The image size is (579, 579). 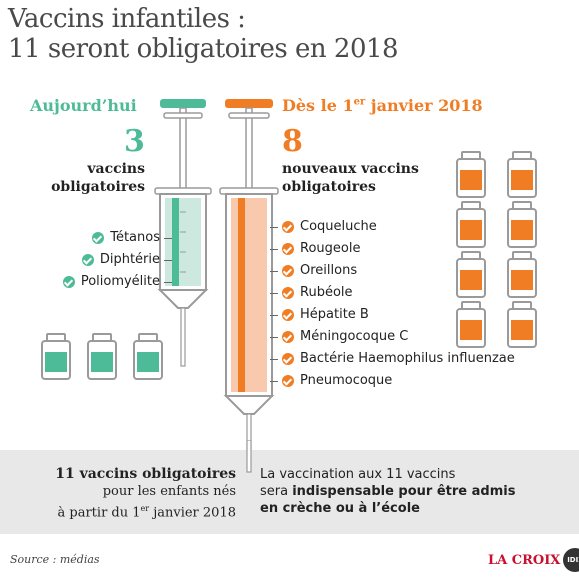 What do you see at coordinates (350, 169) in the screenshot?
I see `right-subtitle-line-1: nouveaux vaccins` at bounding box center [350, 169].